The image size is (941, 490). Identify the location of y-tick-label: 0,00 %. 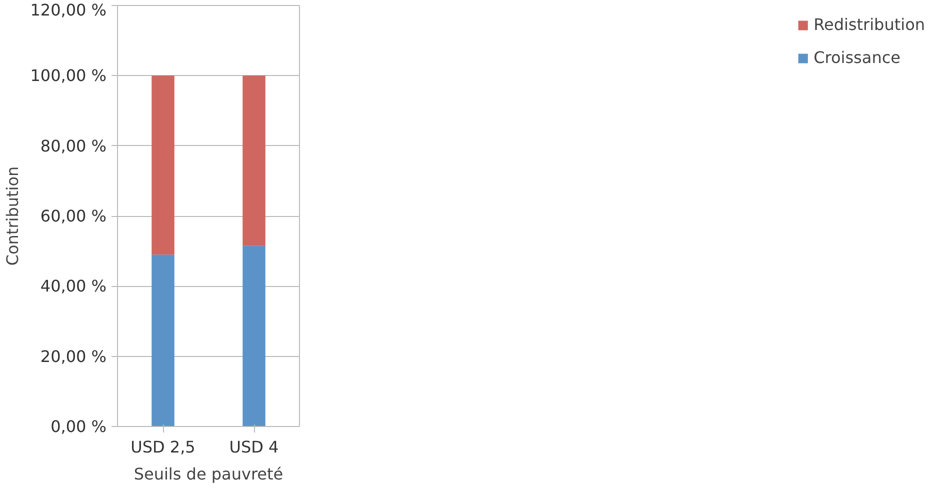
(78, 426).